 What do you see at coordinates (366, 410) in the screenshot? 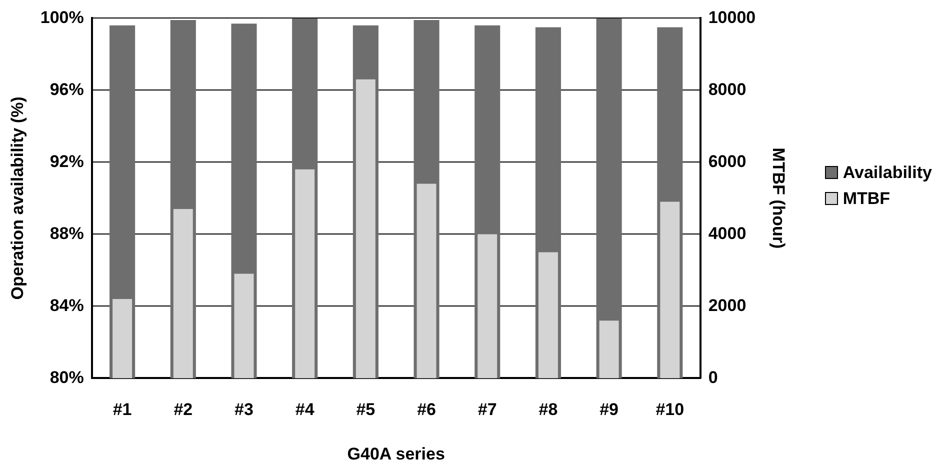
I see `x-tick-label: #5` at bounding box center [366, 410].